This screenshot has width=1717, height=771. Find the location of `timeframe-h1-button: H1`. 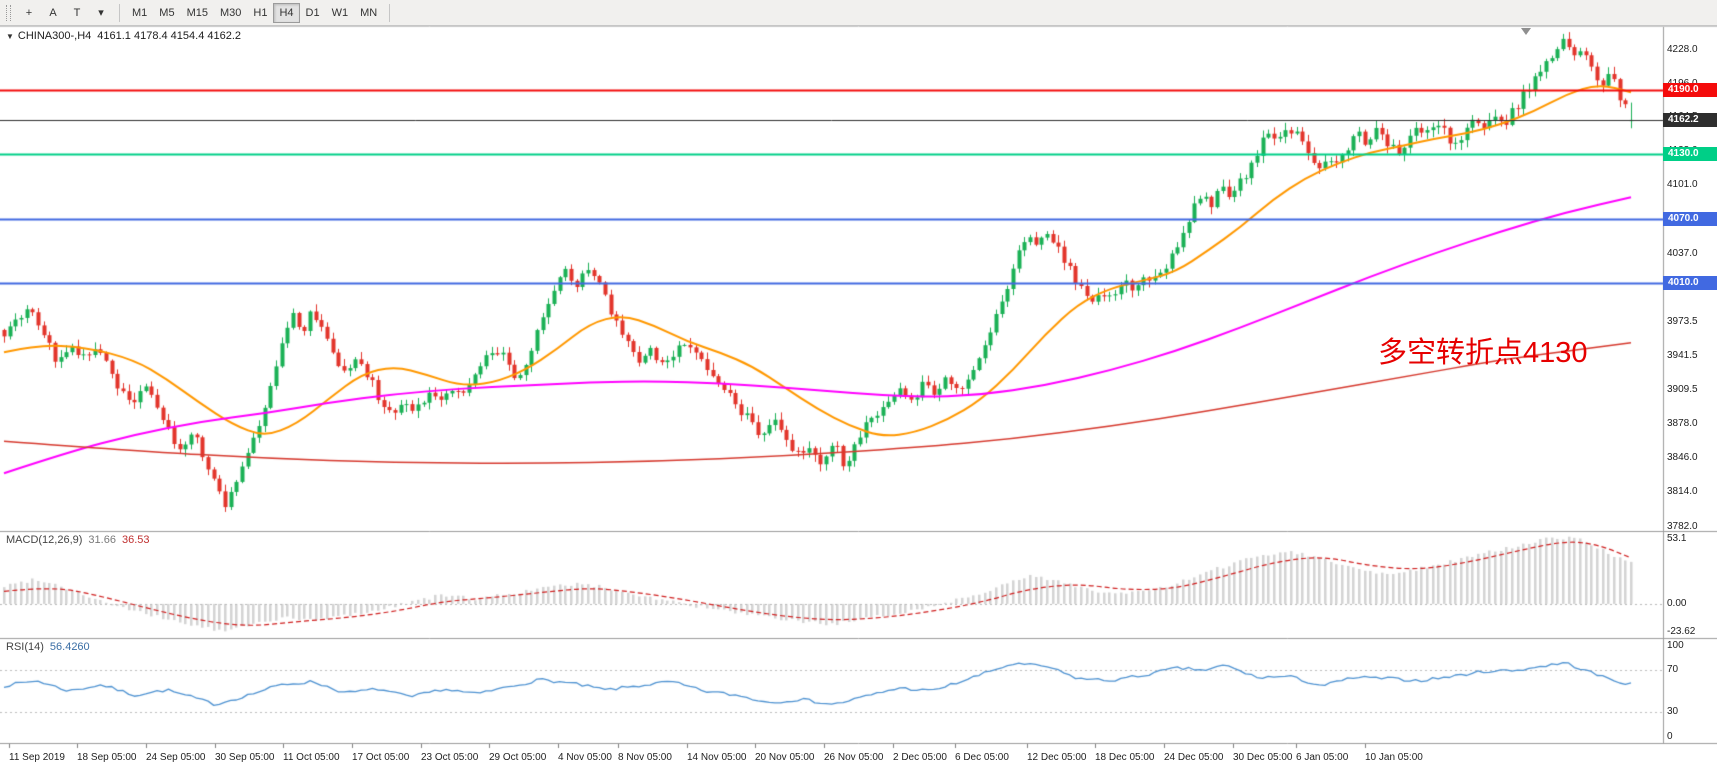

timeframe-h1-button: H1 is located at coordinates (260, 13).